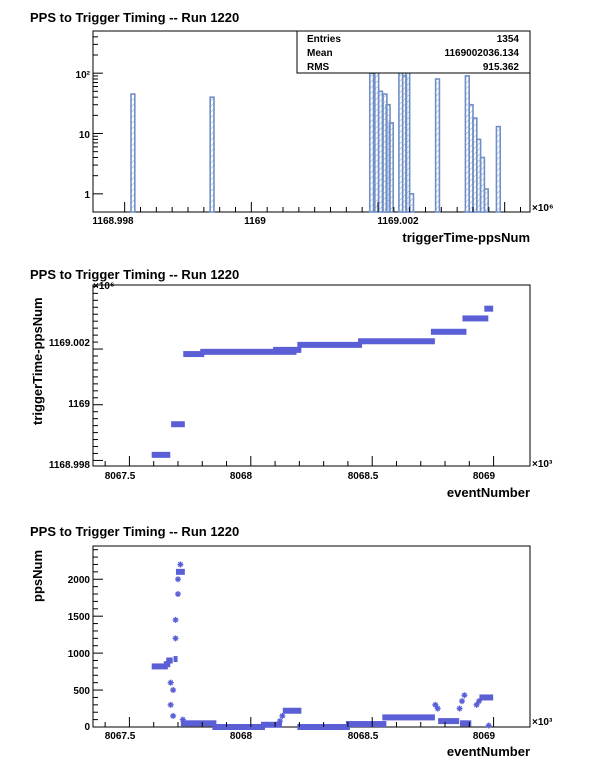 The image size is (596, 772). I want to click on panel-3-ytick-2000: 2000, so click(79, 580).